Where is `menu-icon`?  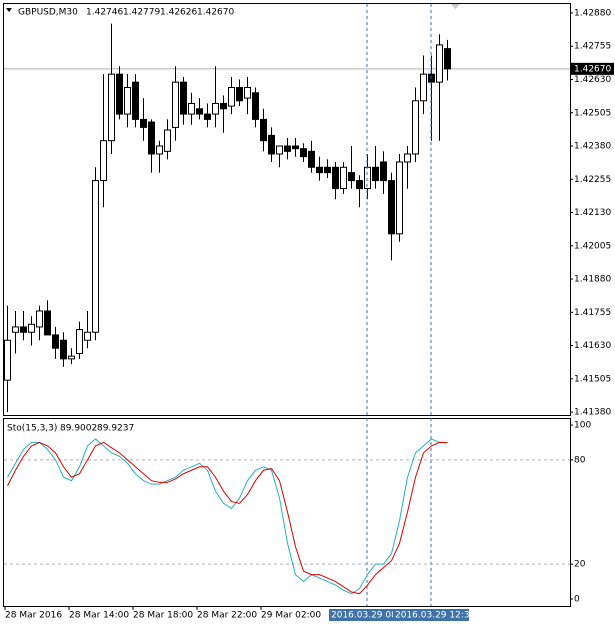
menu-icon is located at coordinates (9, 10).